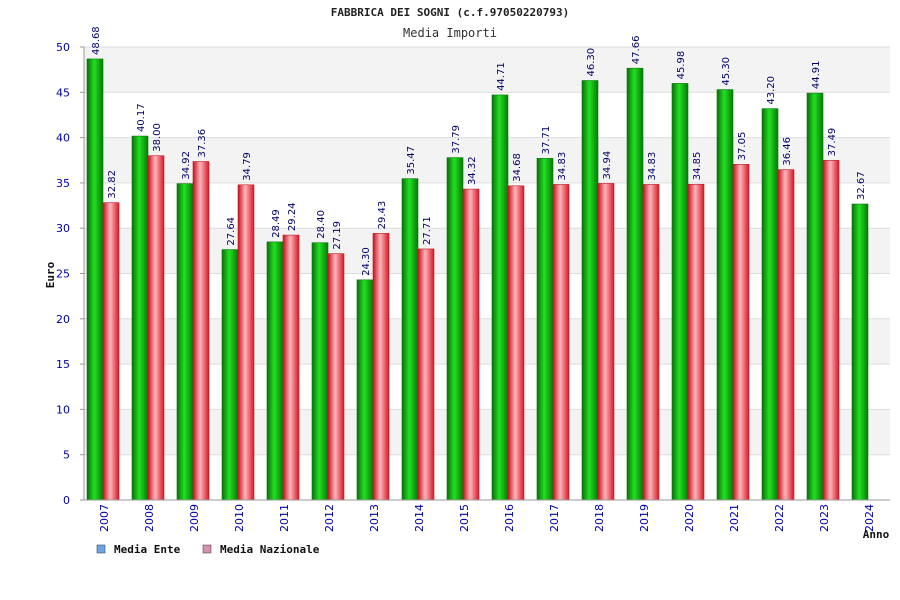 The width and height of the screenshot is (900, 600). I want to click on x-tick-label: 2021, so click(734, 518).